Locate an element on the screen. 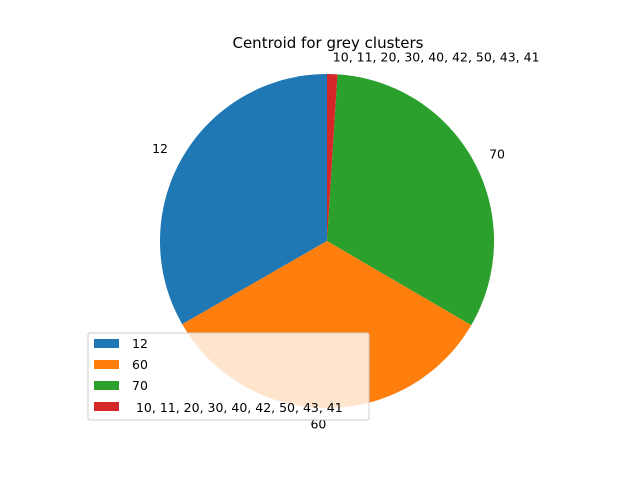  legend-entry: 10, 11, 20, 30, 40, 42, 50, 43, 41 is located at coordinates (218, 407).